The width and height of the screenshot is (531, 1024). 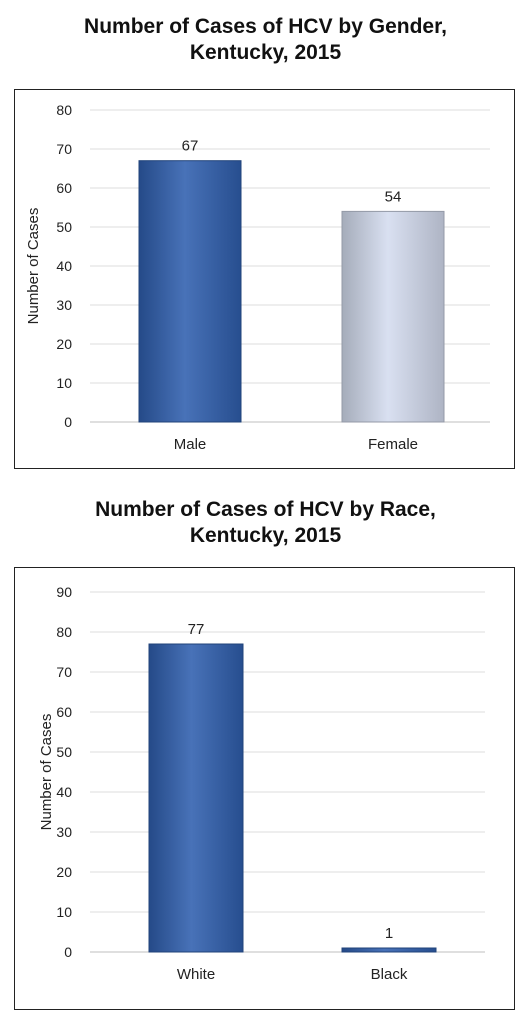 What do you see at coordinates (64, 752) in the screenshot?
I see `race-y-tick-label-50: 50` at bounding box center [64, 752].